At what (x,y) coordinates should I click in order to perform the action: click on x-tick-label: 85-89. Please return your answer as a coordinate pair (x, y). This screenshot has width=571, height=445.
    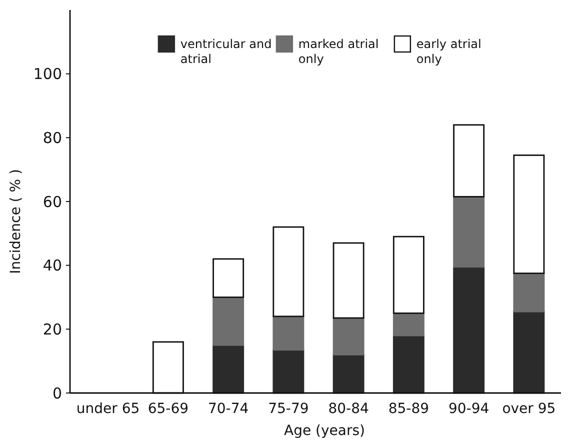
    Looking at the image, I should click on (409, 409).